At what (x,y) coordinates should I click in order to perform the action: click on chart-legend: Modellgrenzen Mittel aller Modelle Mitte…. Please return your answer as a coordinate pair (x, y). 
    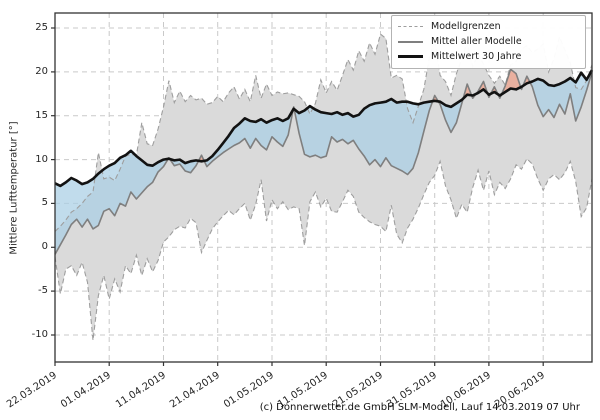
    Looking at the image, I should click on (488, 42).